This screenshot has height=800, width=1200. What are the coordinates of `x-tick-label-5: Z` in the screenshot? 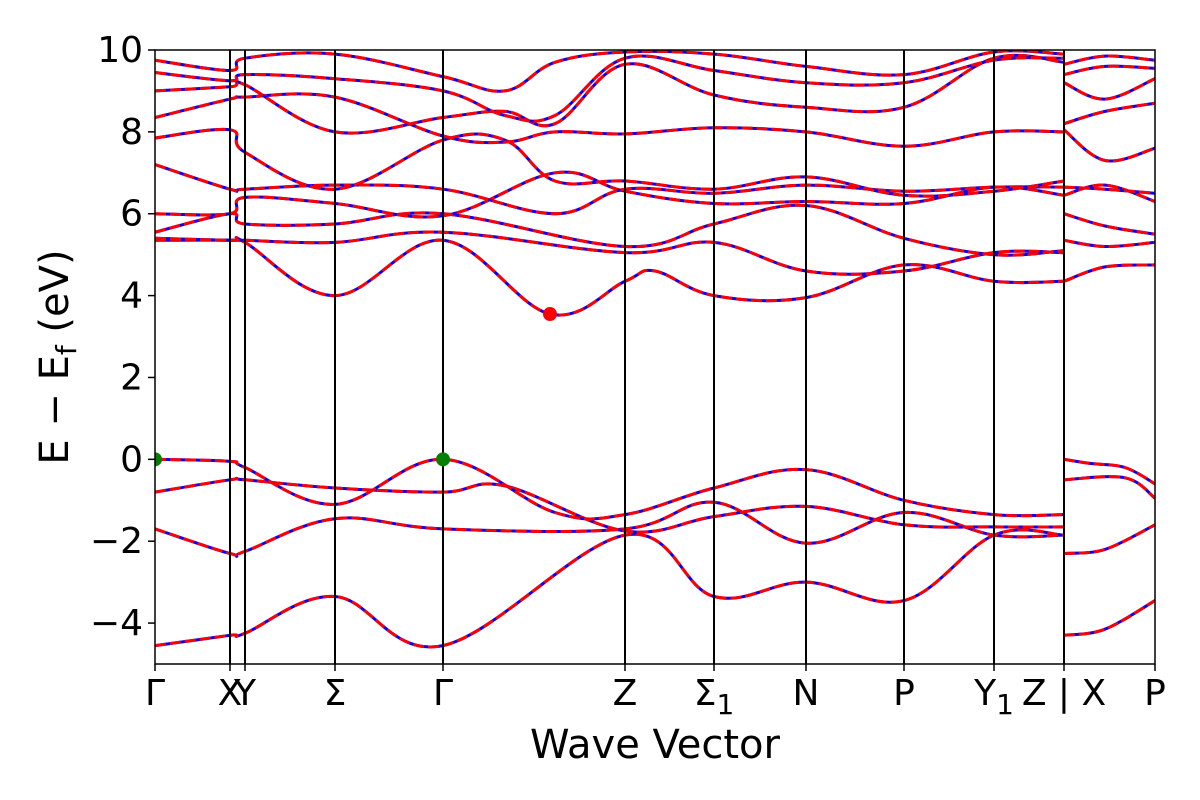 It's located at (625, 693).